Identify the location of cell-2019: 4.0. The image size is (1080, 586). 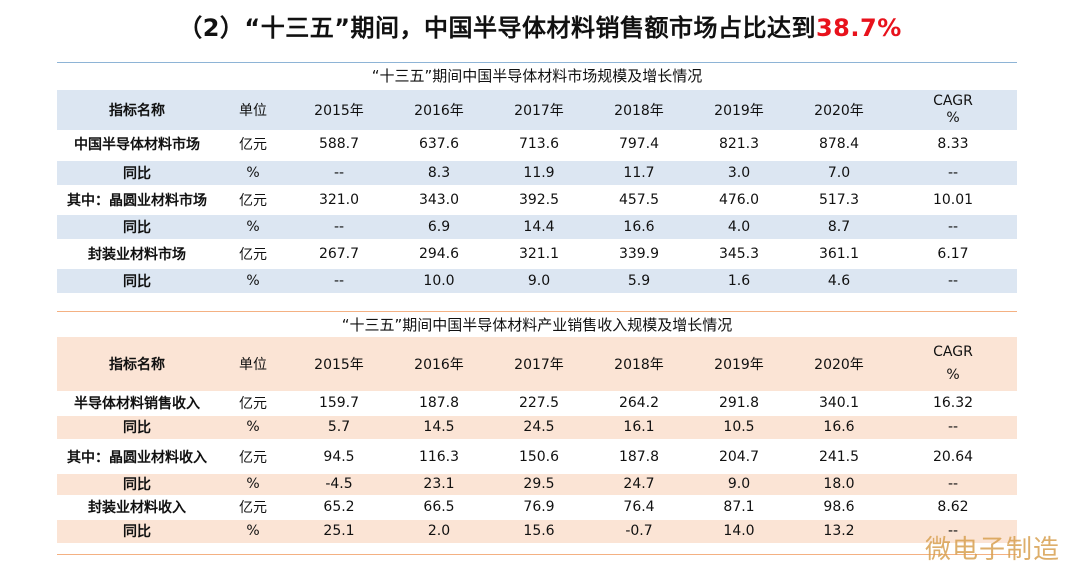
(739, 226).